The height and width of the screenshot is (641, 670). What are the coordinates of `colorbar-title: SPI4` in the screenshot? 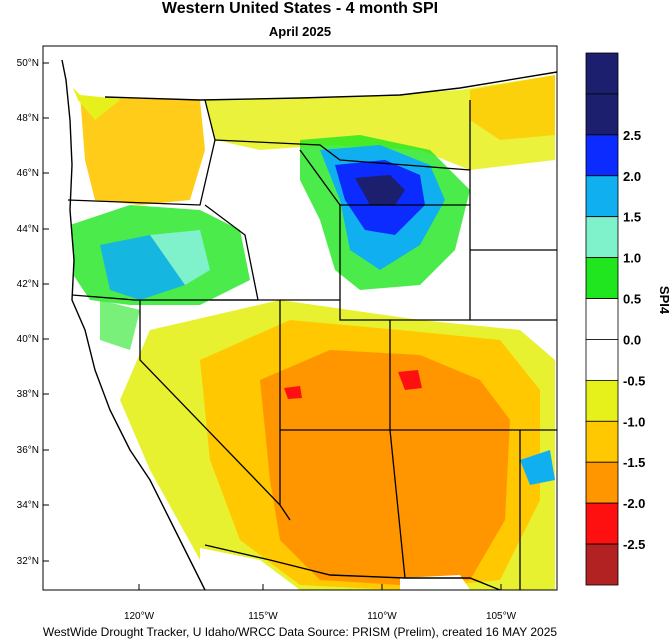 It's located at (663, 300).